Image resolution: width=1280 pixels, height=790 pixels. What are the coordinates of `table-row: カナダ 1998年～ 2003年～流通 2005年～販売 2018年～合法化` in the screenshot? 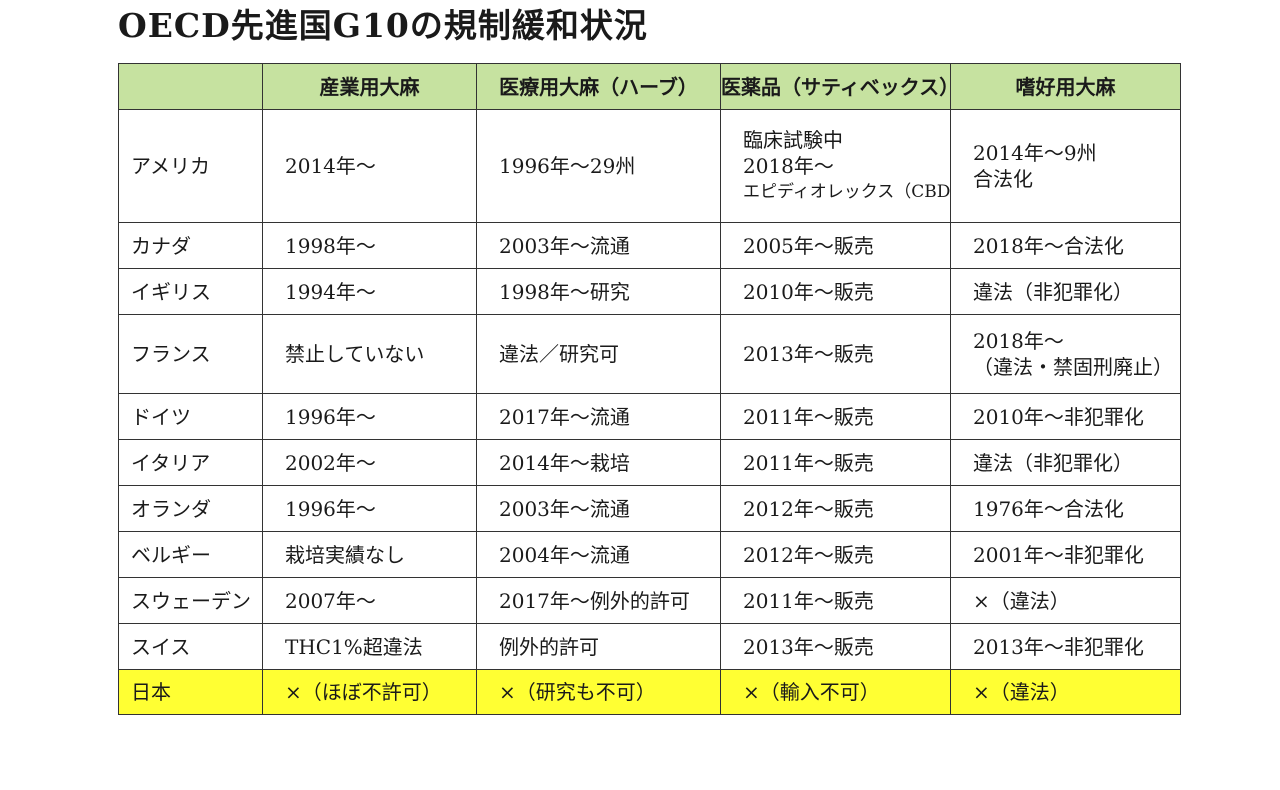 It's located at (649, 245).